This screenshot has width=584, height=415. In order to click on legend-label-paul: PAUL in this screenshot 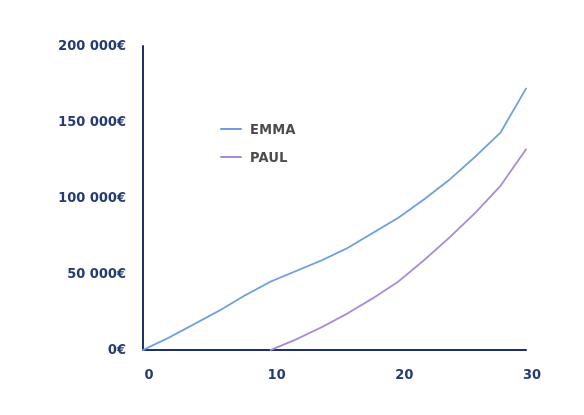, I will do `click(269, 158)`.